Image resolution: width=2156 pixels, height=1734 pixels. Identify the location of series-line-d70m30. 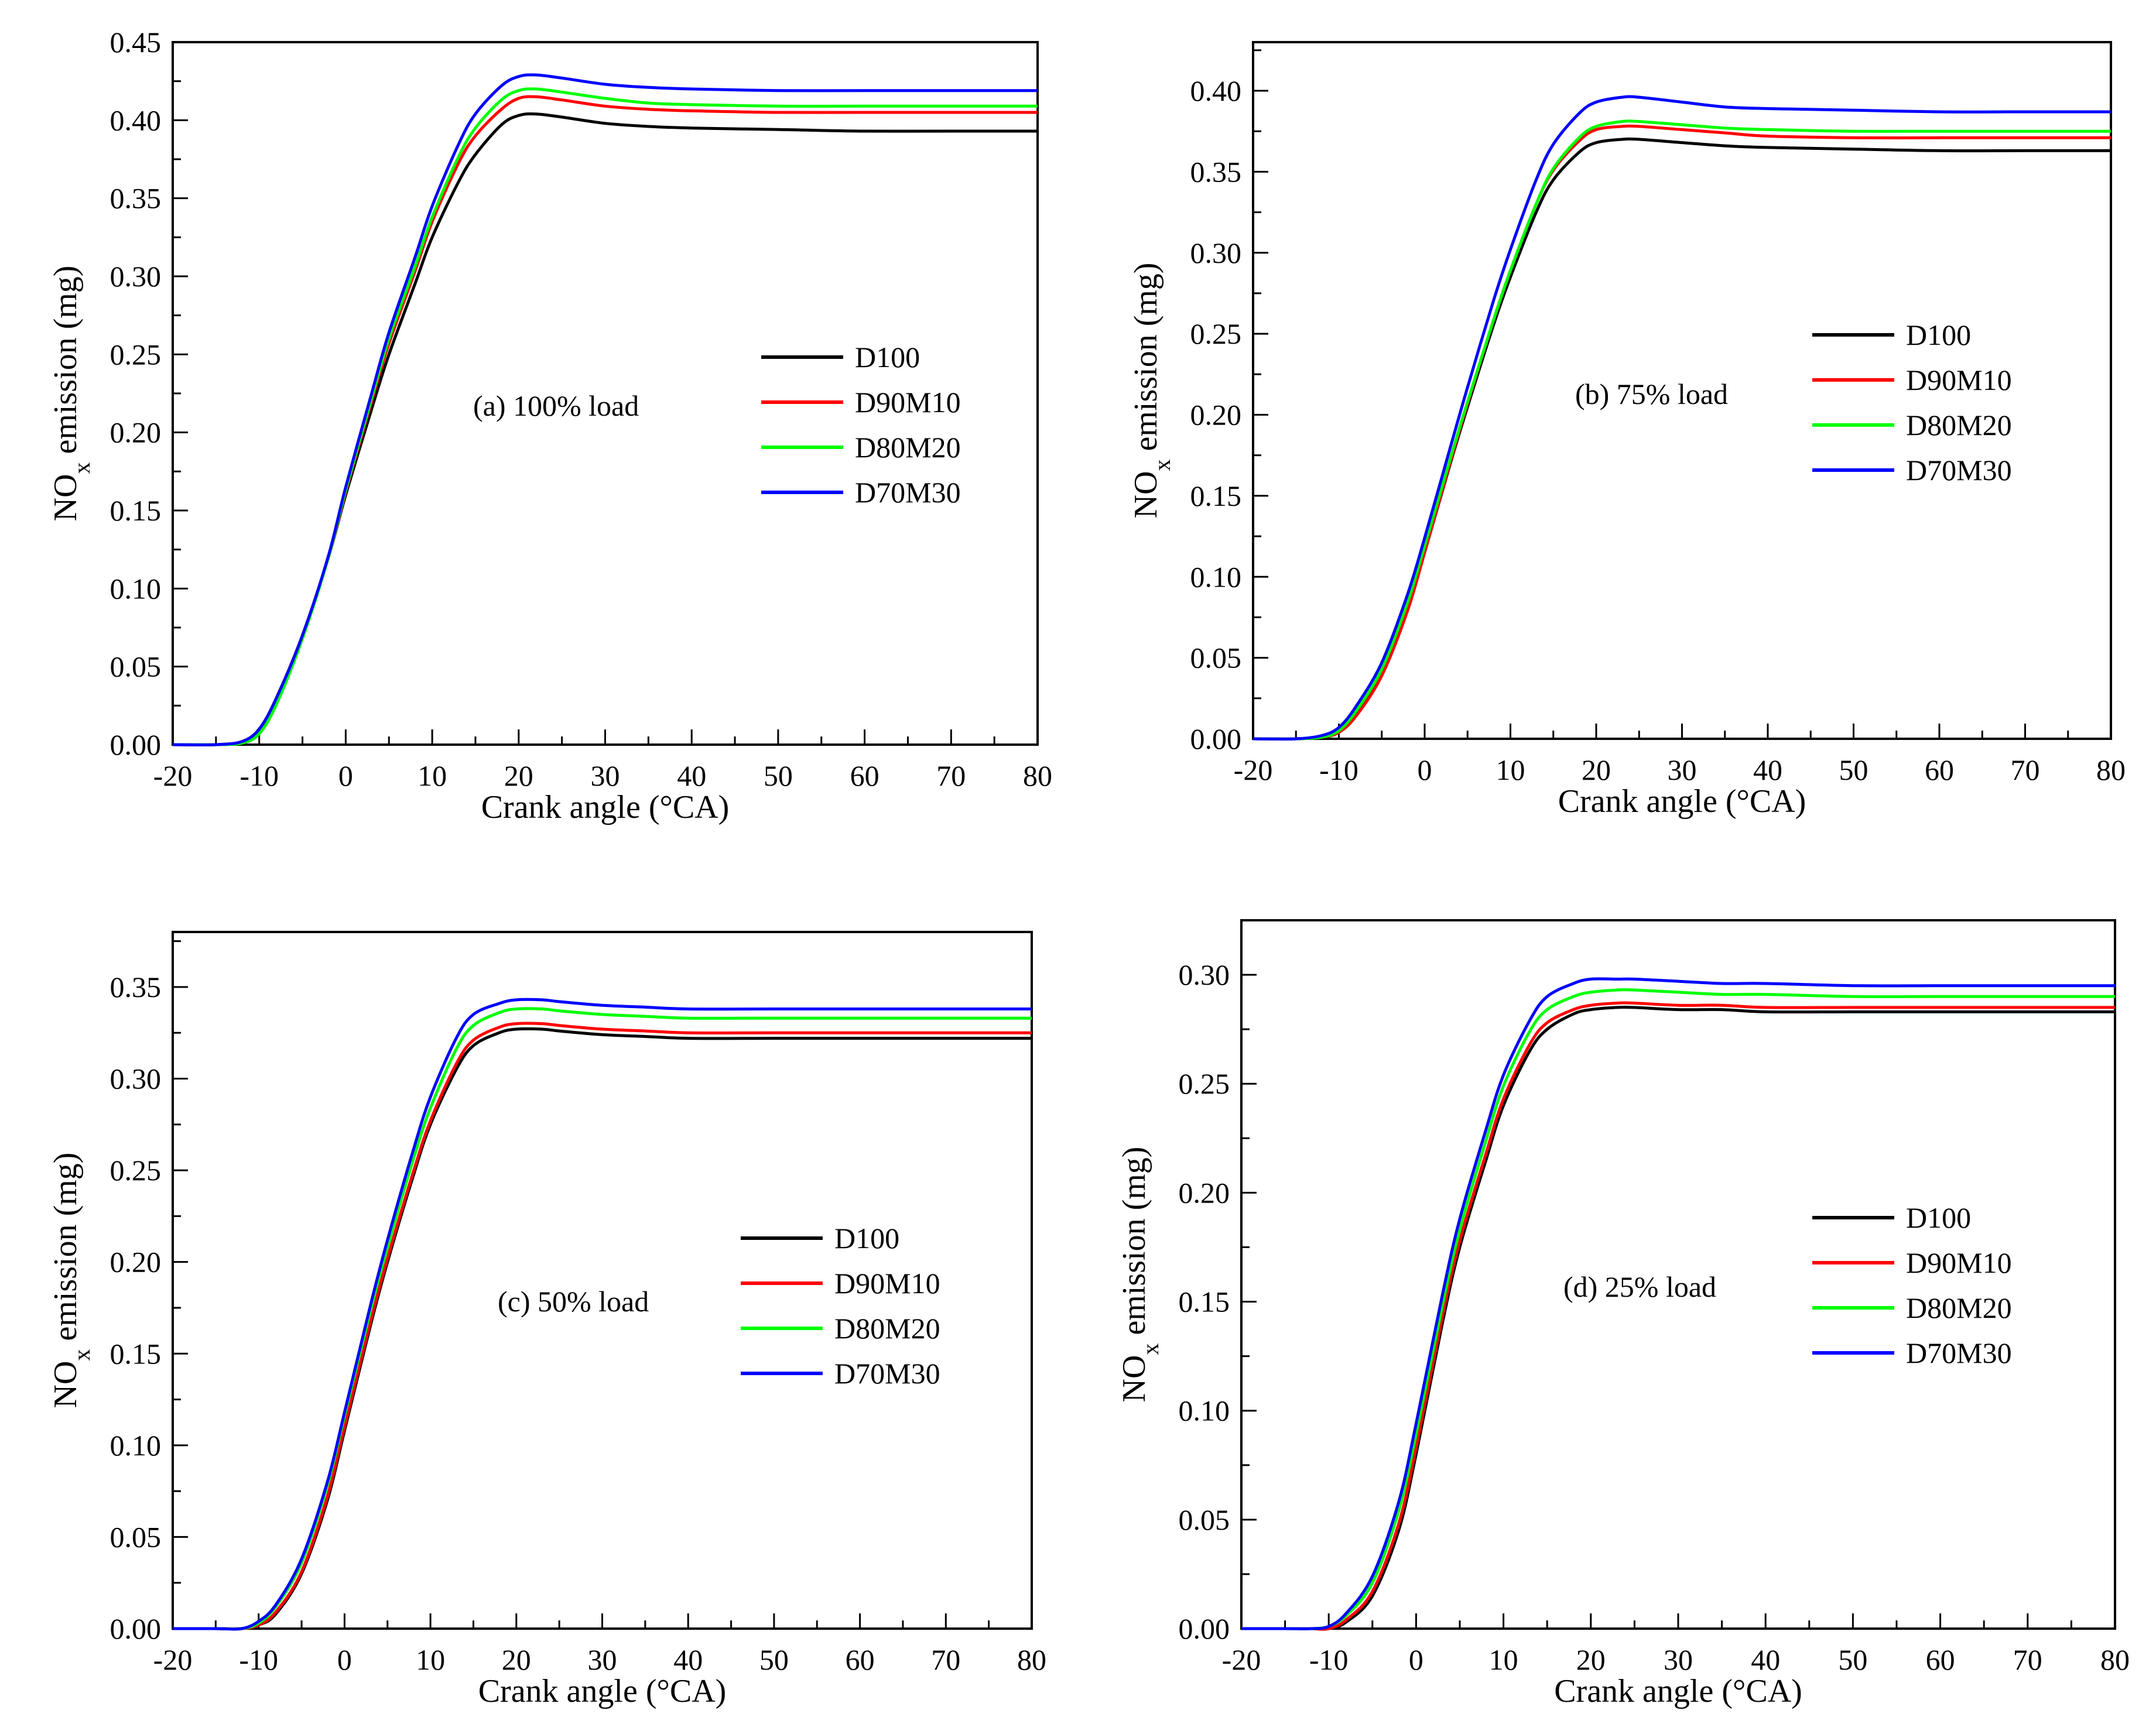
(602, 1314).